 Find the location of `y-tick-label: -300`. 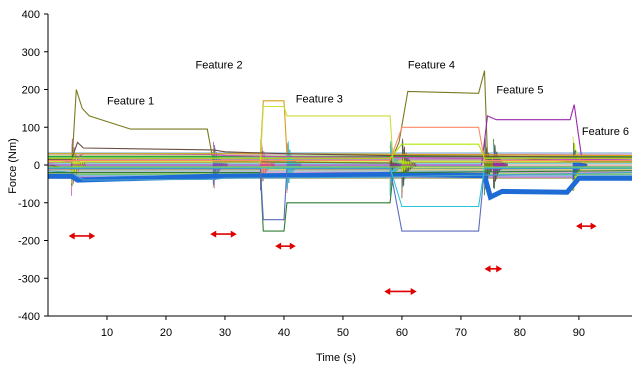

y-tick-label: -300 is located at coordinates (29, 279).